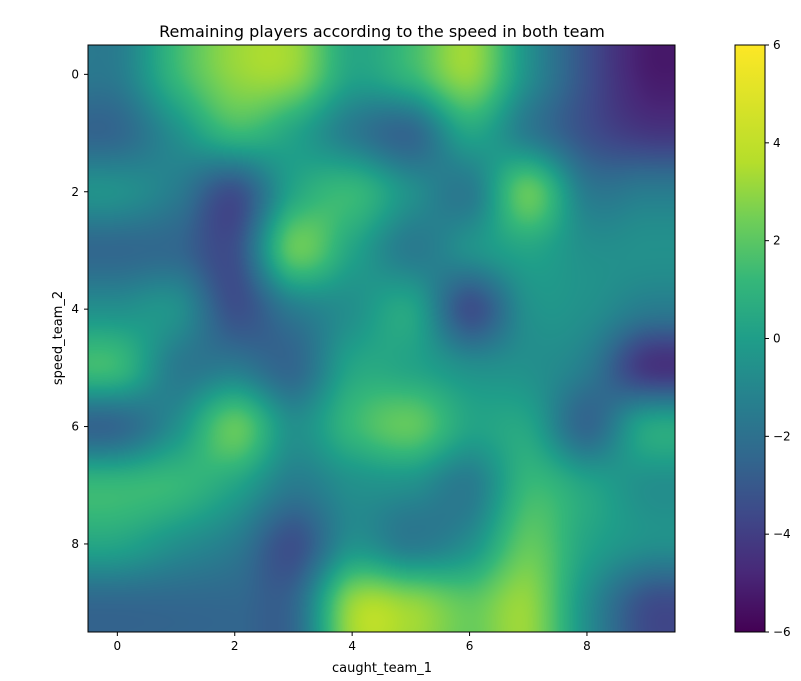 The width and height of the screenshot is (801, 681). What do you see at coordinates (777, 45) in the screenshot?
I see `colorbar-tick-label: 6` at bounding box center [777, 45].